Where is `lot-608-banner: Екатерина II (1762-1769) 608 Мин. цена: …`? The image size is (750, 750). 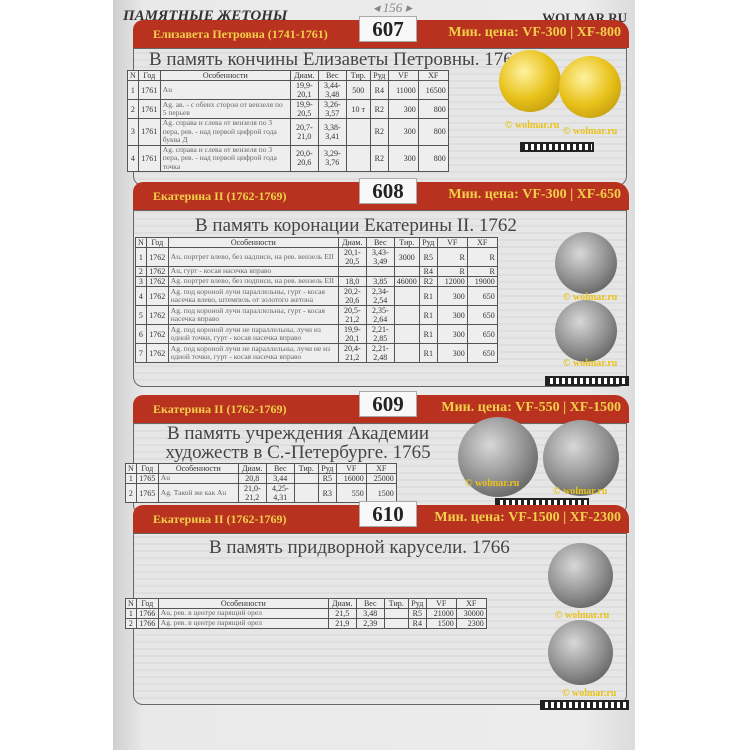 lot-608-banner: Екатерина II (1762-1769) 608 Мин. цена: … is located at coordinates (381, 194).